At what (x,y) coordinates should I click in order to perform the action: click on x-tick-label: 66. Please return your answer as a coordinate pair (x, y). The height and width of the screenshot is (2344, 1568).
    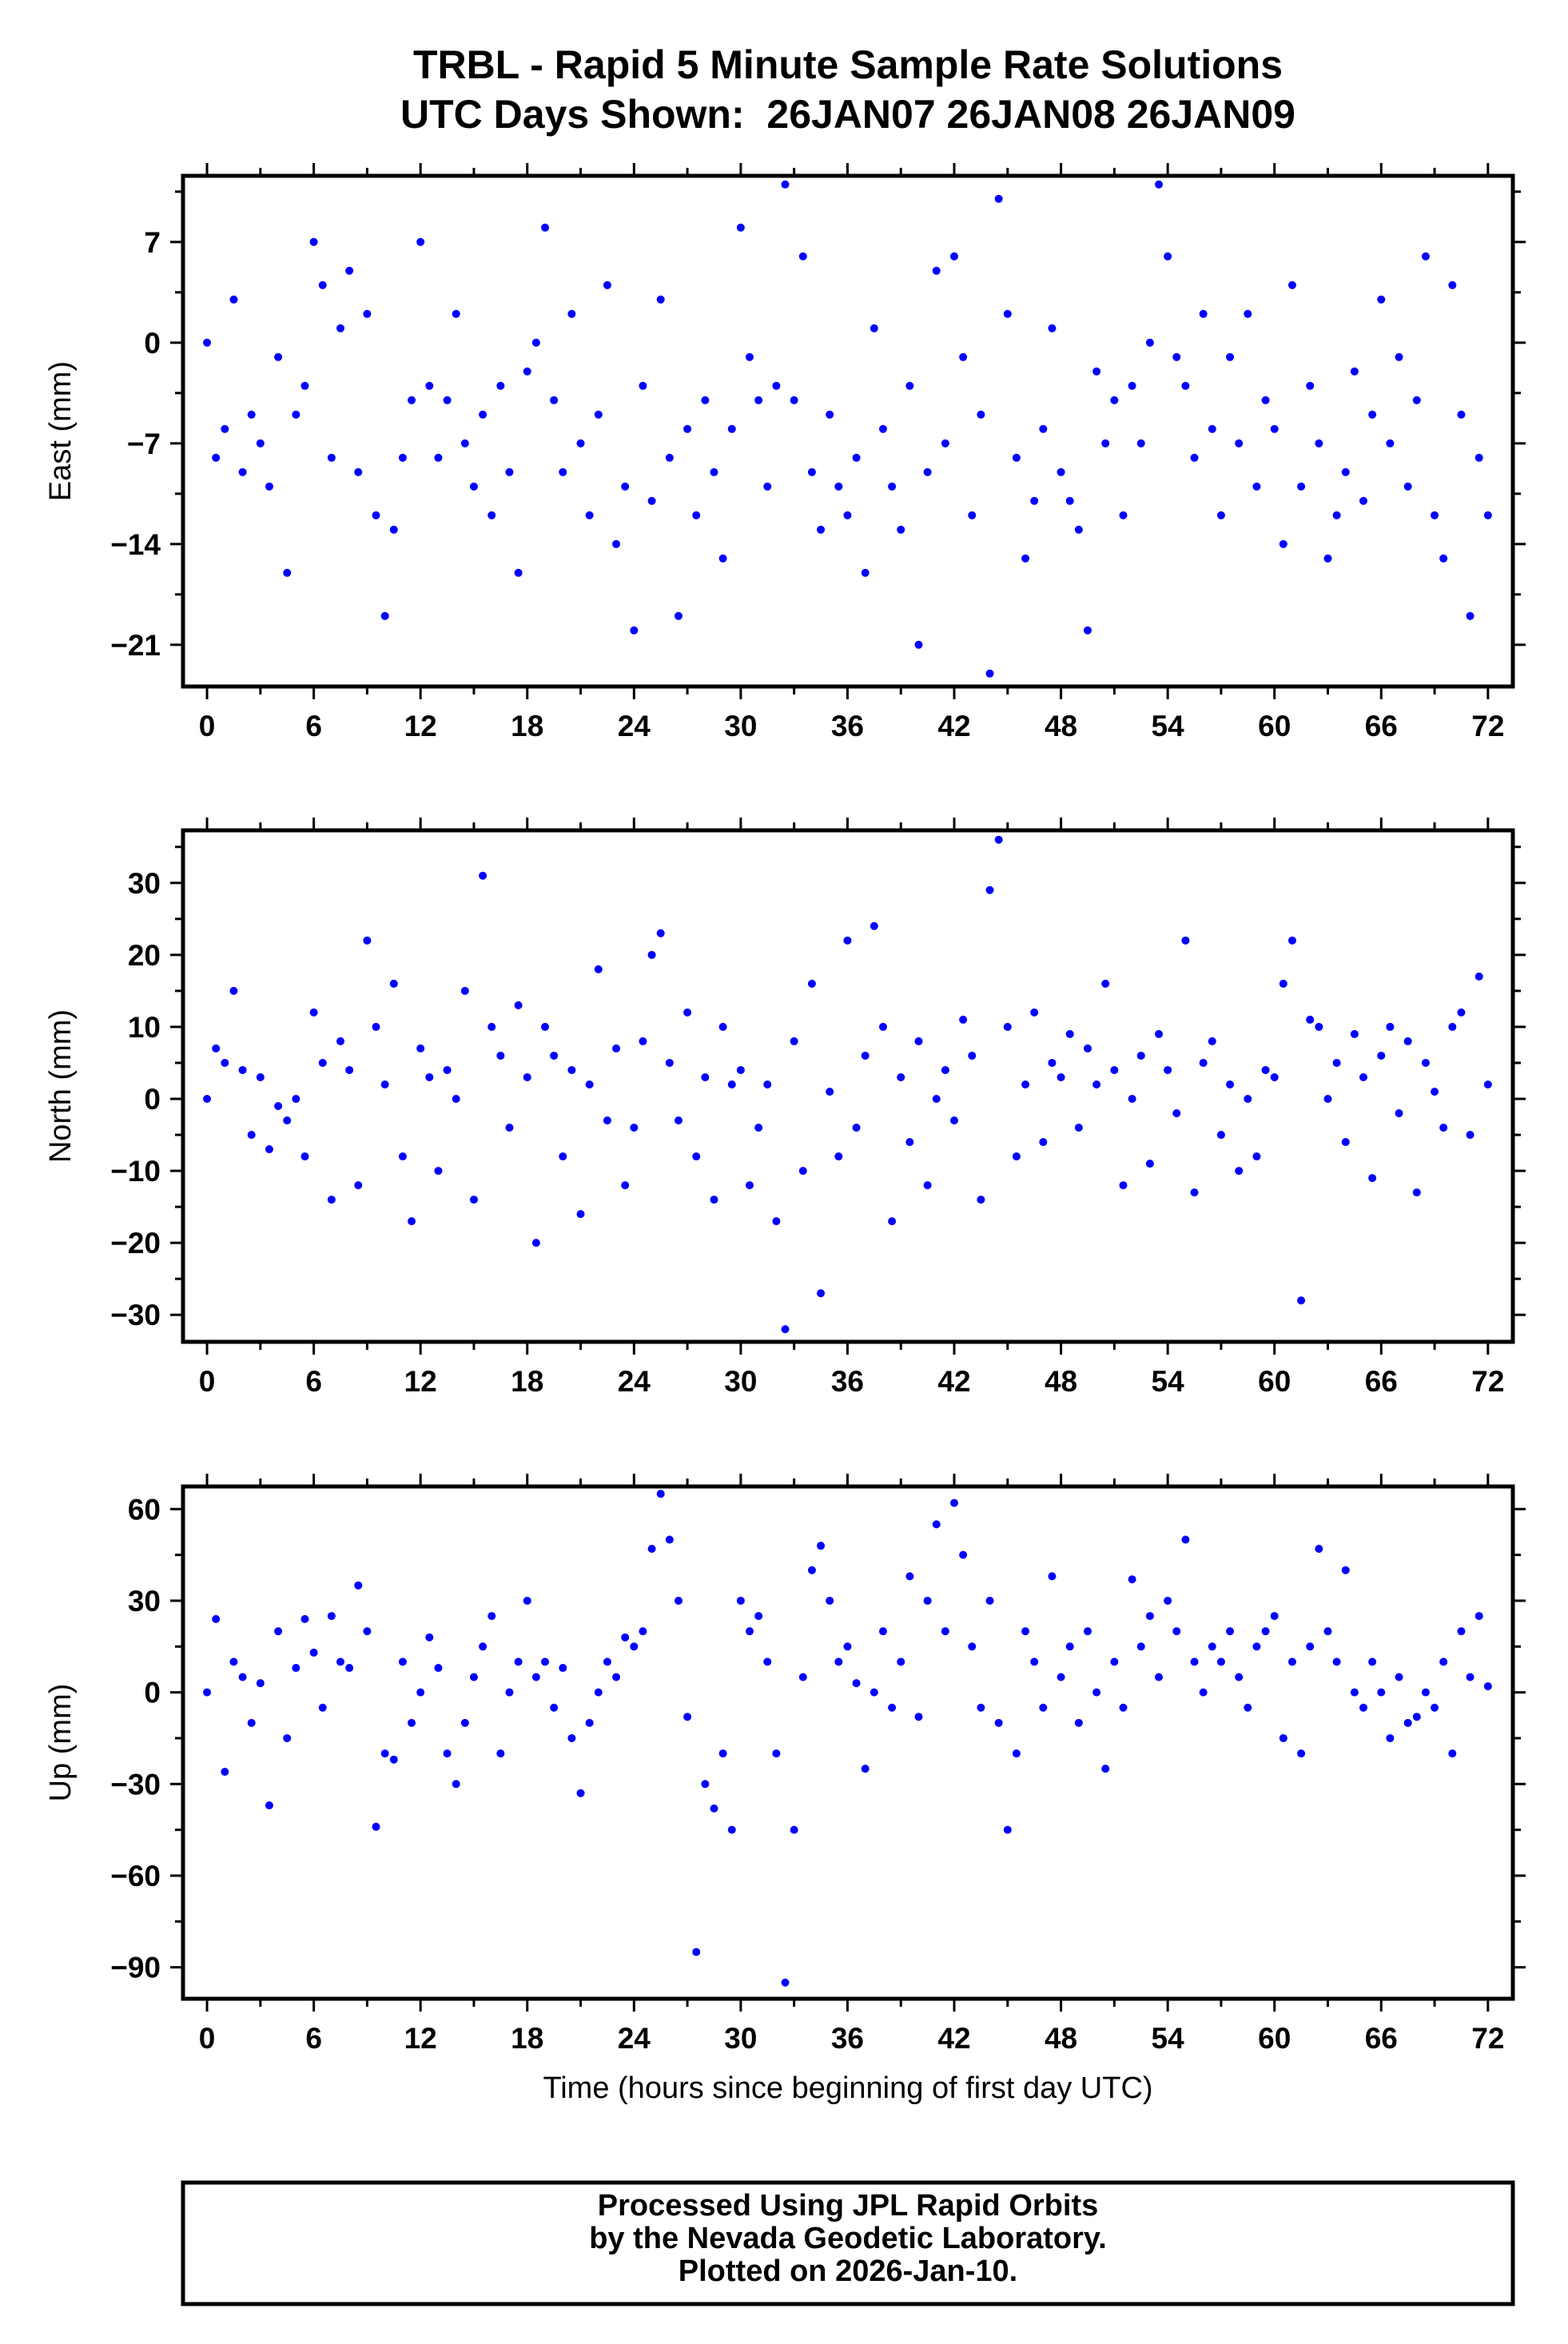
    Looking at the image, I should click on (1381, 2039).